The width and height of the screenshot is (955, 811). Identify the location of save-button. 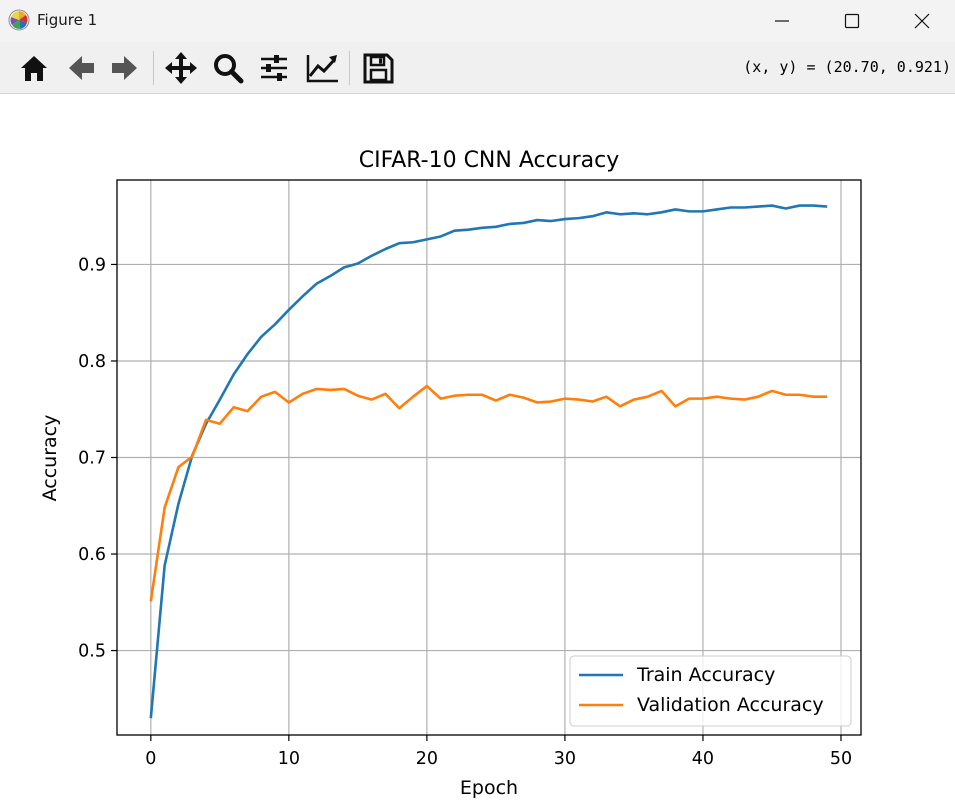
(378, 68).